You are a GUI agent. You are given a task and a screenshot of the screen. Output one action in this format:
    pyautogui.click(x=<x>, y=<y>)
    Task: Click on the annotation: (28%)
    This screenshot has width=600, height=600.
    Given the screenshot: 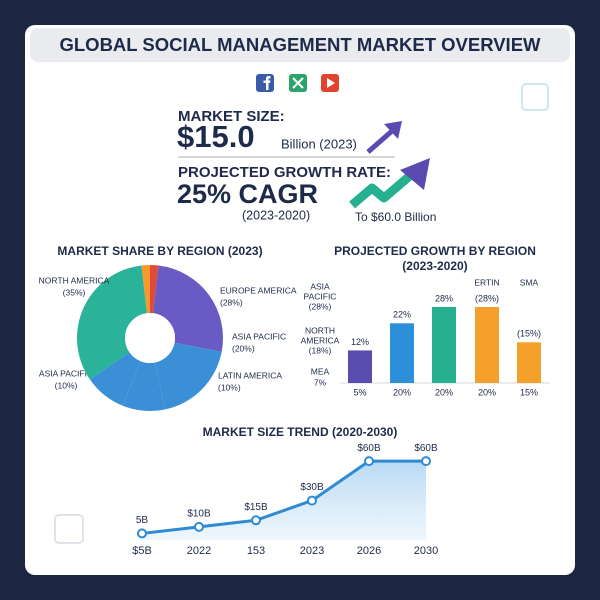 What is the action you would take?
    pyautogui.click(x=320, y=306)
    